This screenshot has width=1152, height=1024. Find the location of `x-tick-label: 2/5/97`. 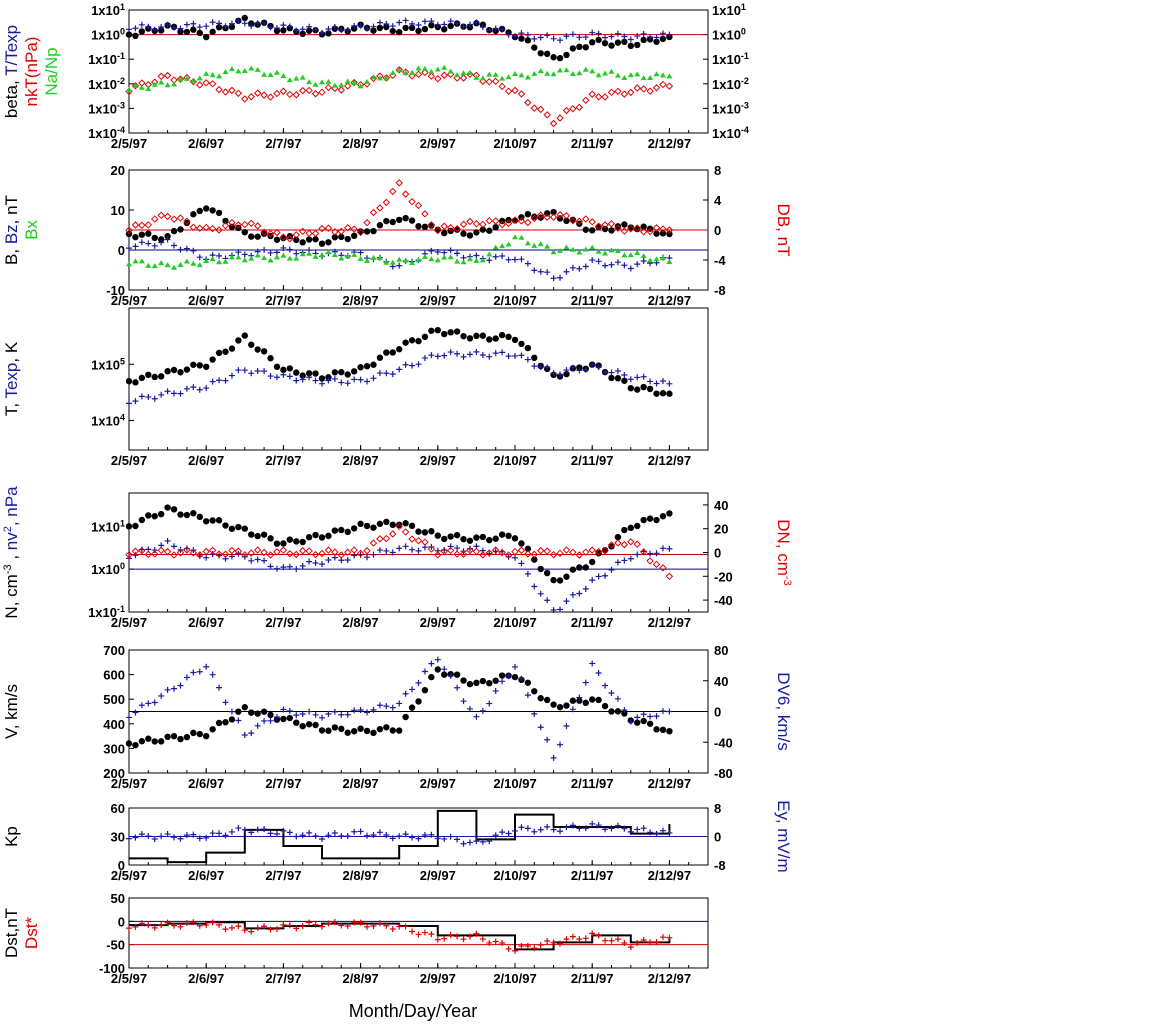

x-tick-label: 2/5/97 is located at coordinates (129, 783).